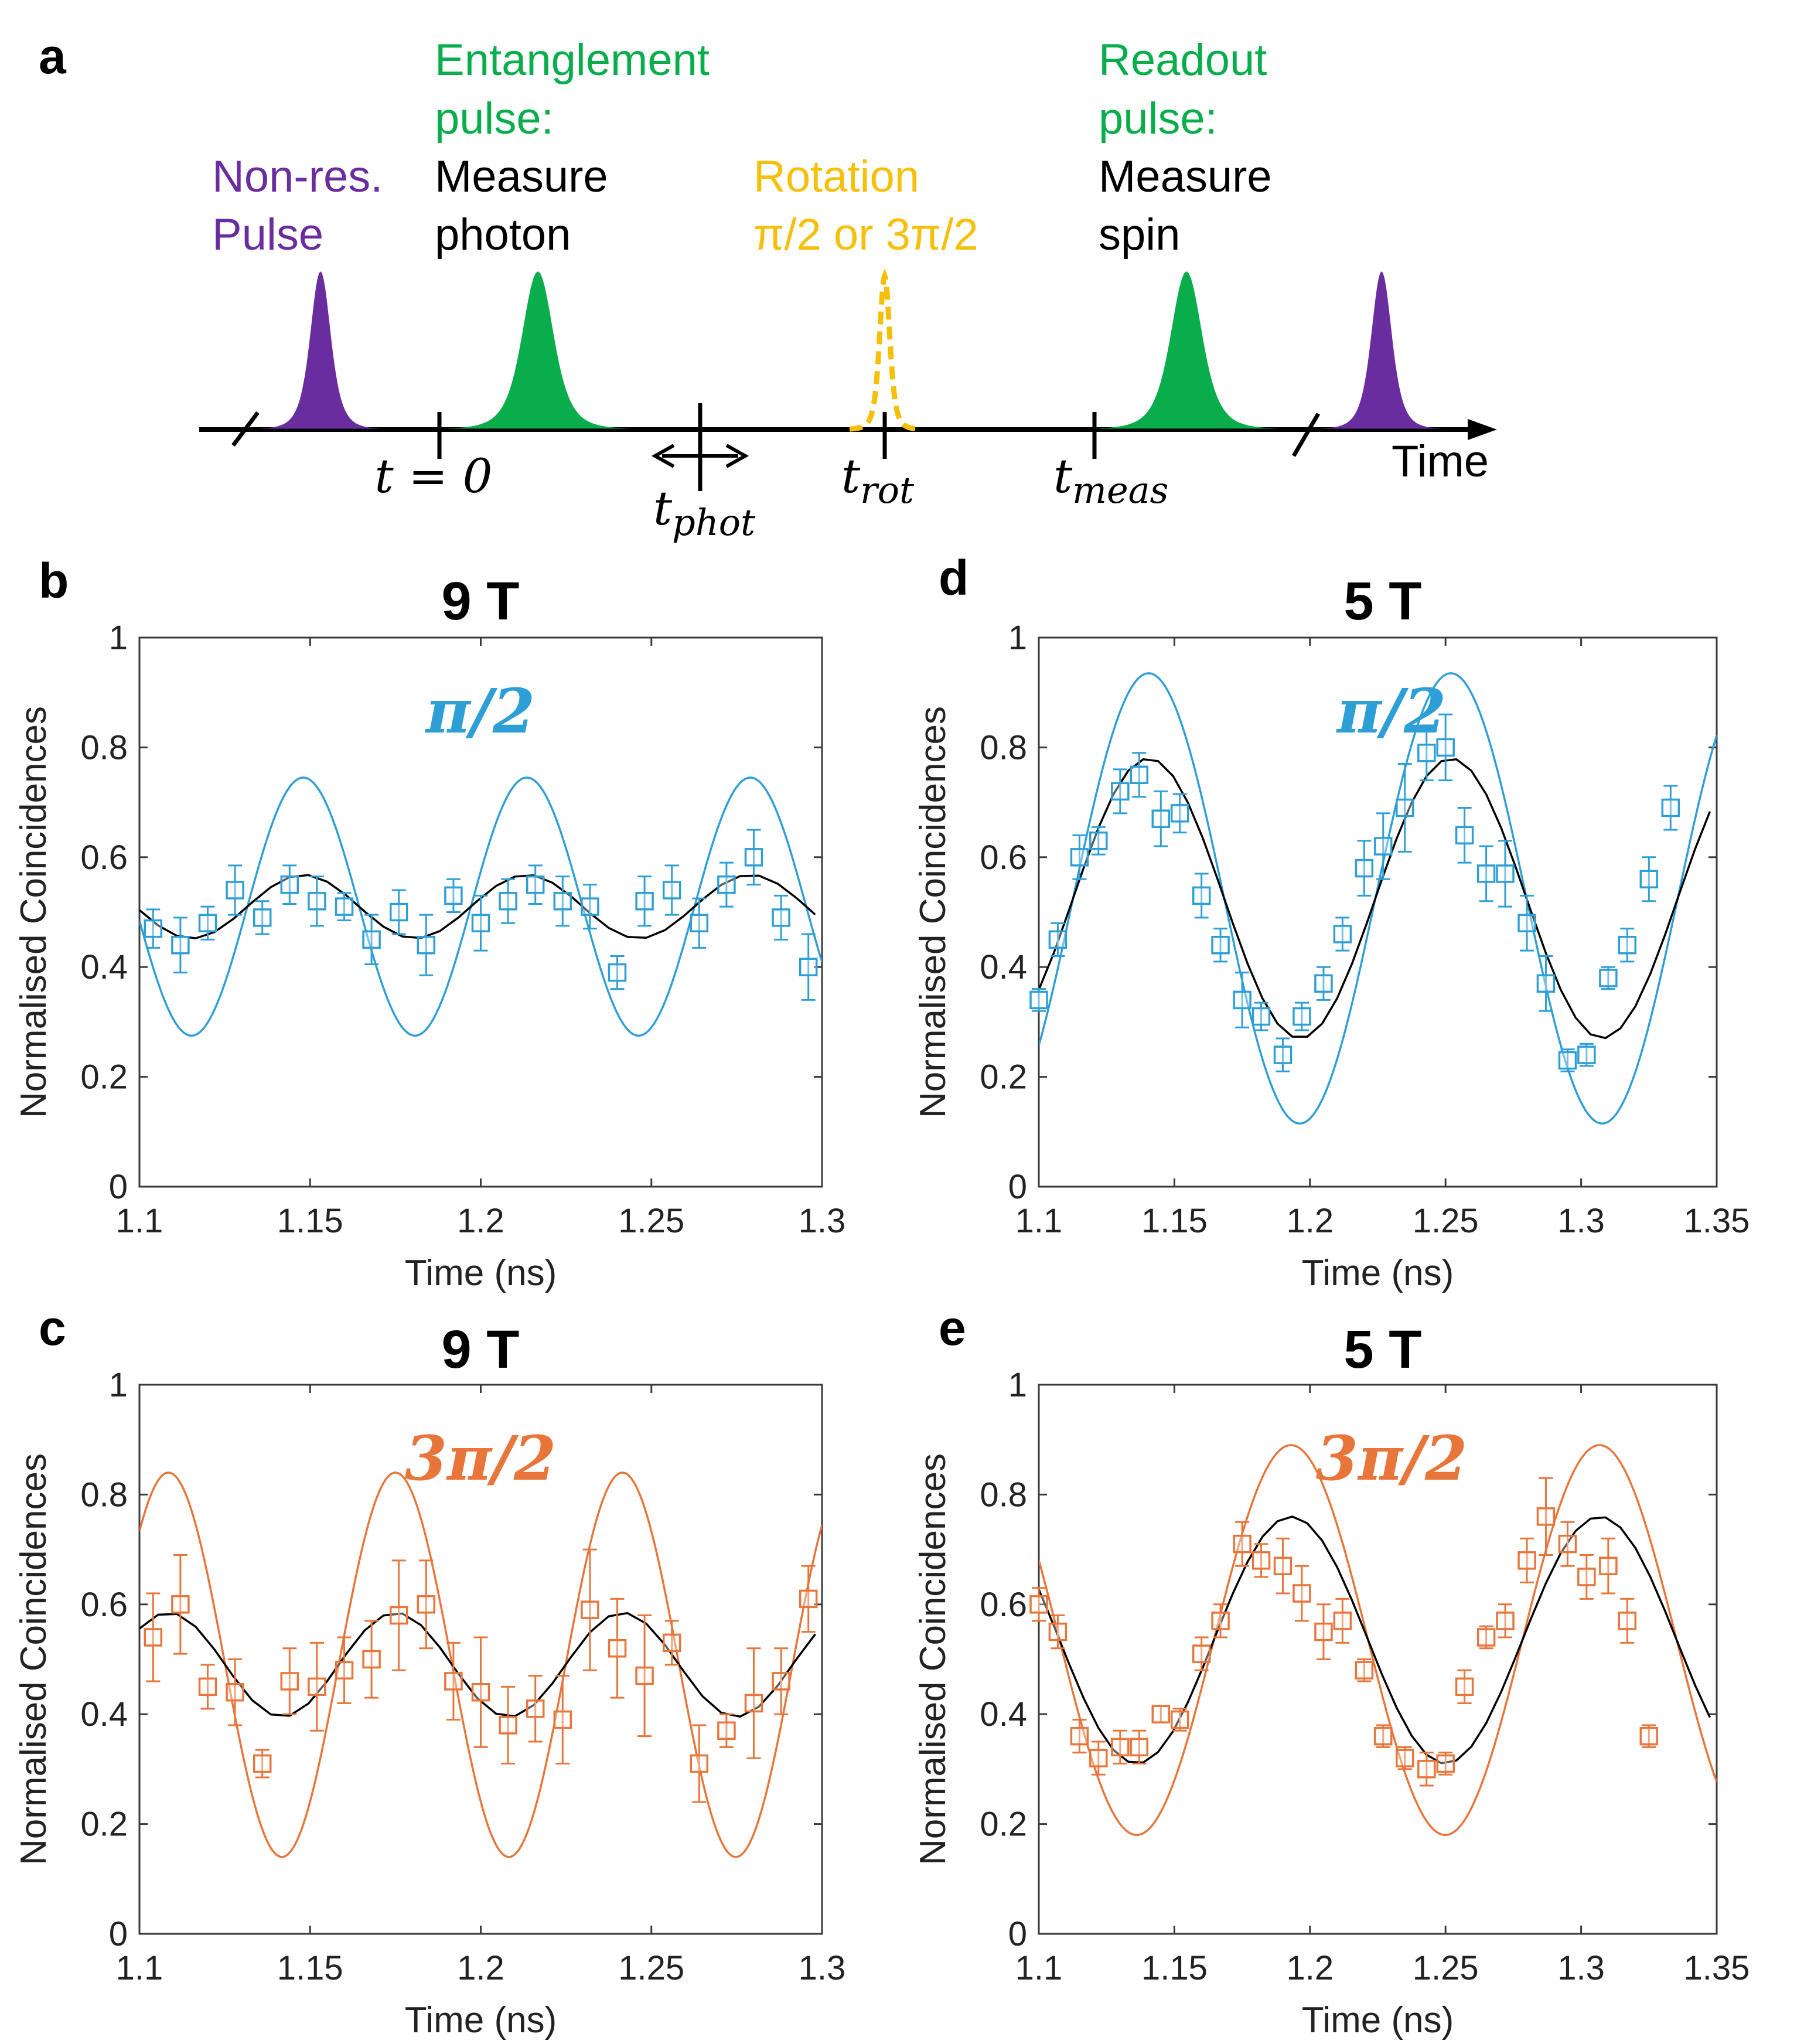 This screenshot has width=1804, height=2044. Describe the element at coordinates (822, 1968) in the screenshot. I see `x-tick-label: 1.3` at that location.